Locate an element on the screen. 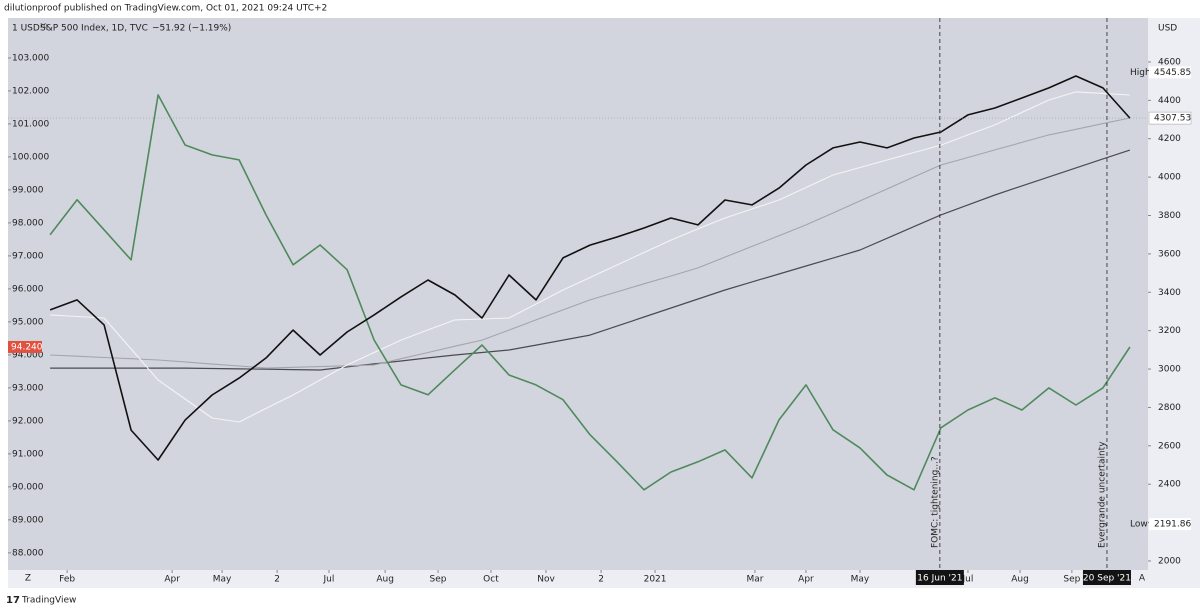 The height and width of the screenshot is (610, 1200). left-tick-label: 90.000 is located at coordinates (28, 487).